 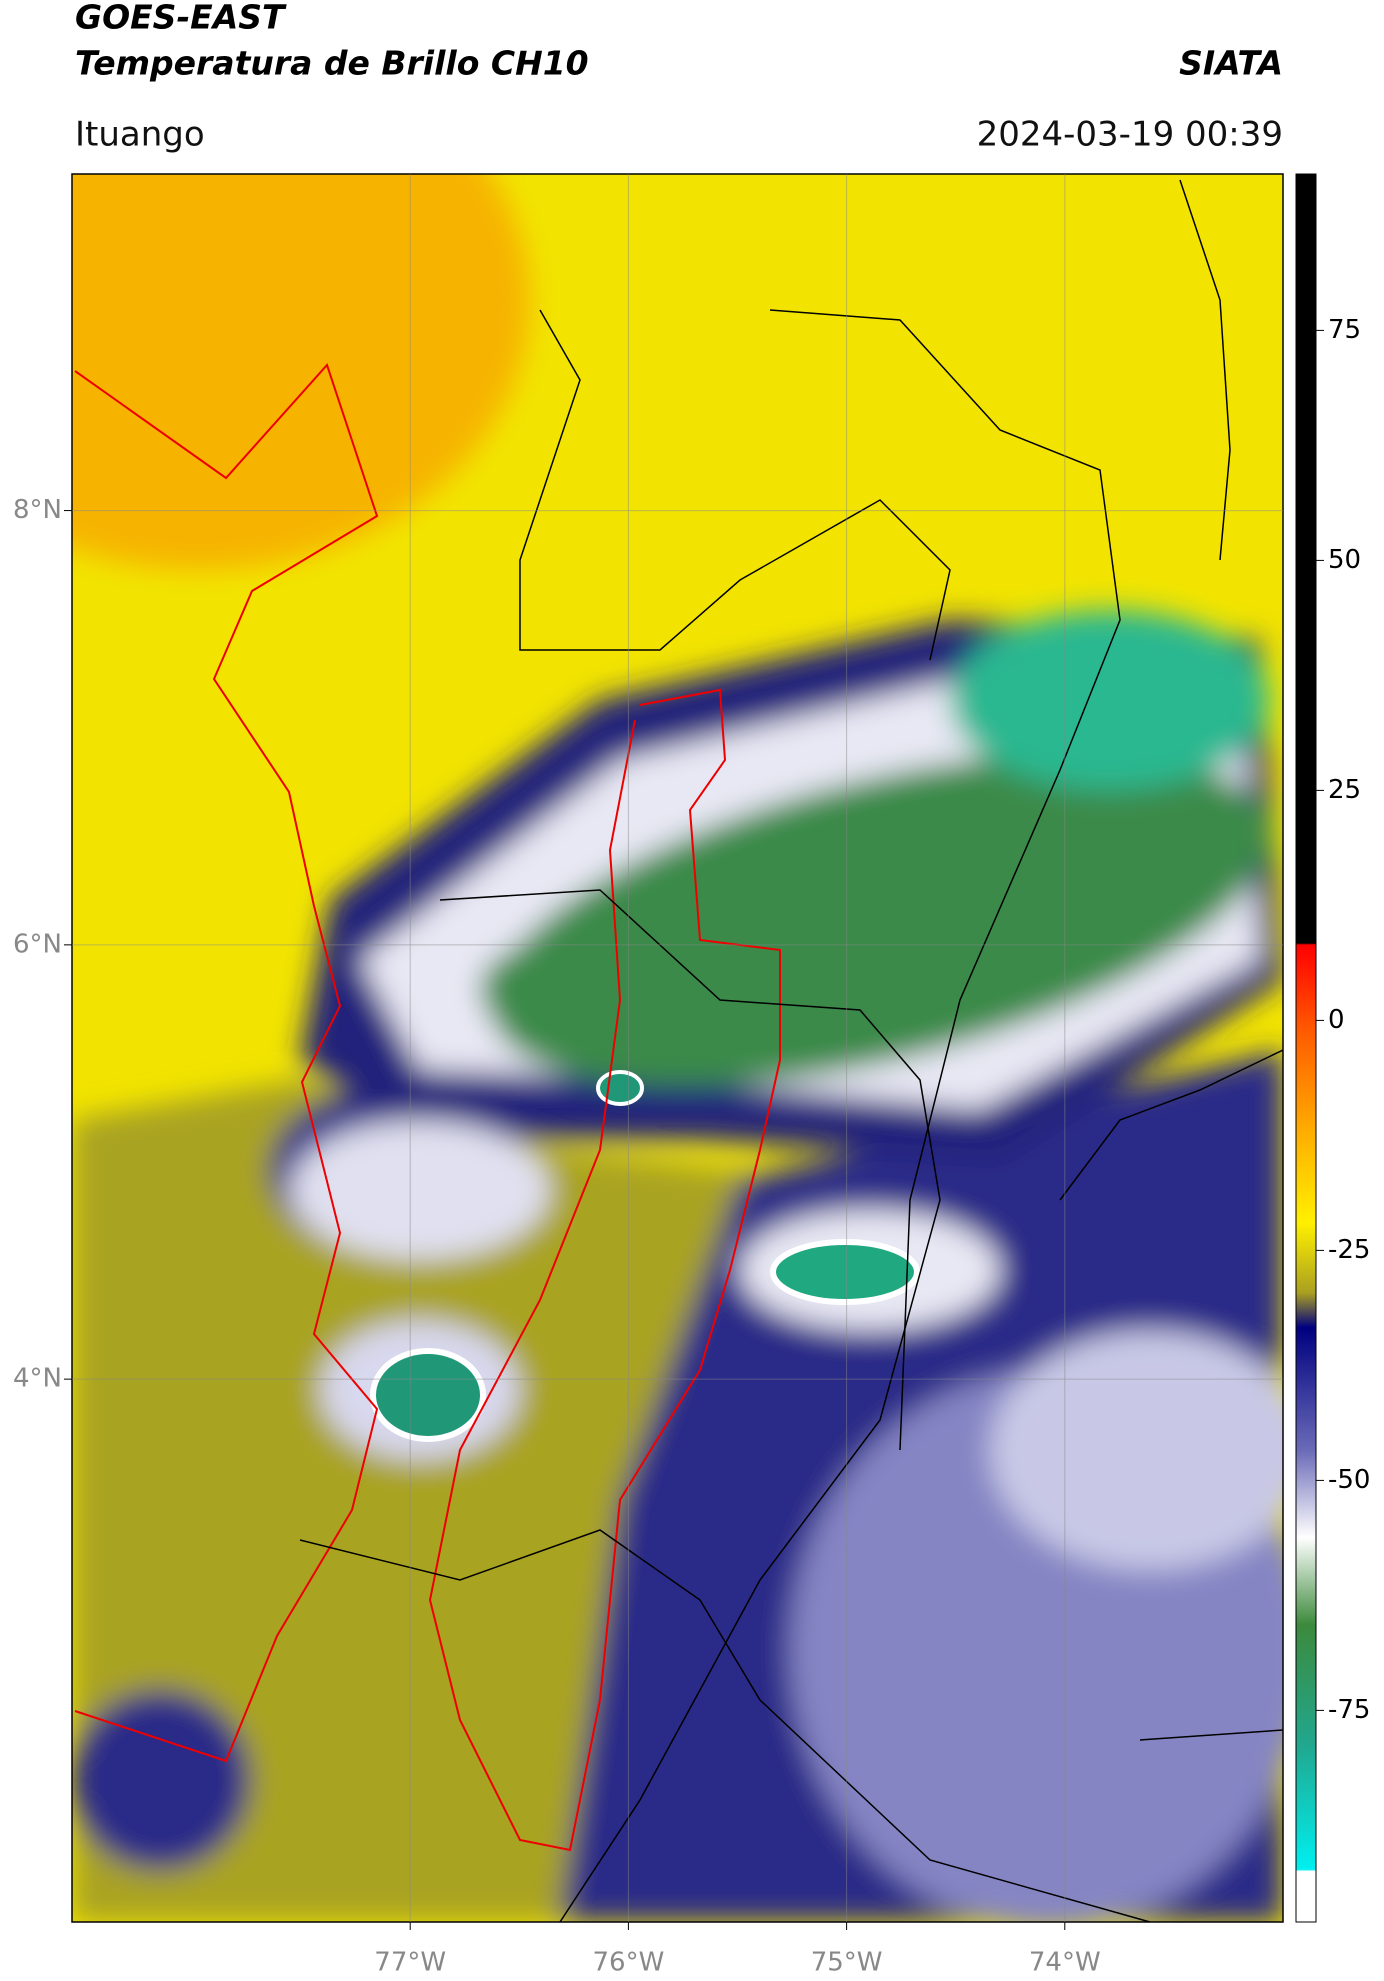 I want to click on colorbar-tick-label: 50, so click(x=1344, y=560).